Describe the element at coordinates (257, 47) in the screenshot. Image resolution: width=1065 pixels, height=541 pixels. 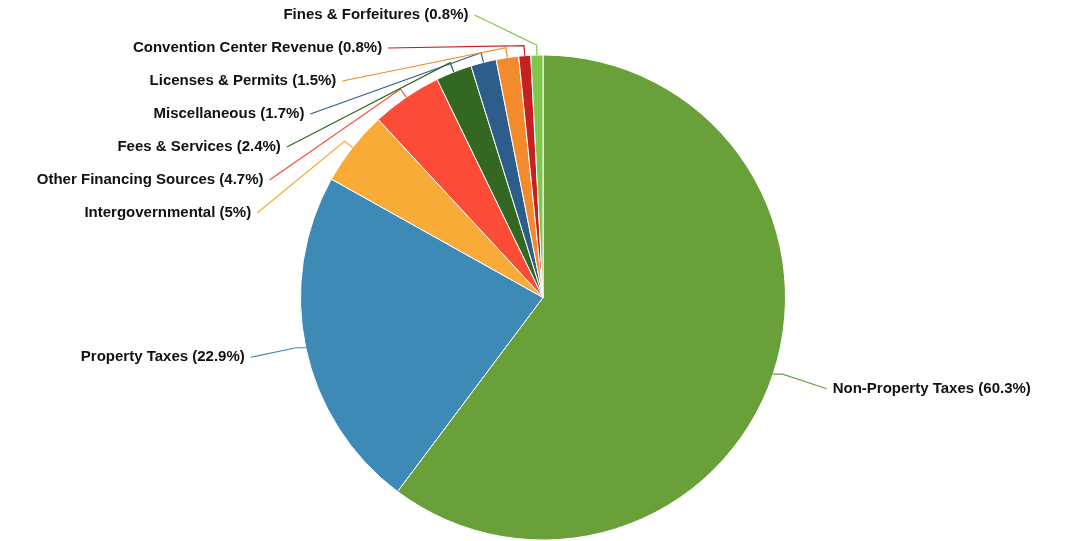
I see `slice-label: Convention Center Revenue (0.8%)` at that location.